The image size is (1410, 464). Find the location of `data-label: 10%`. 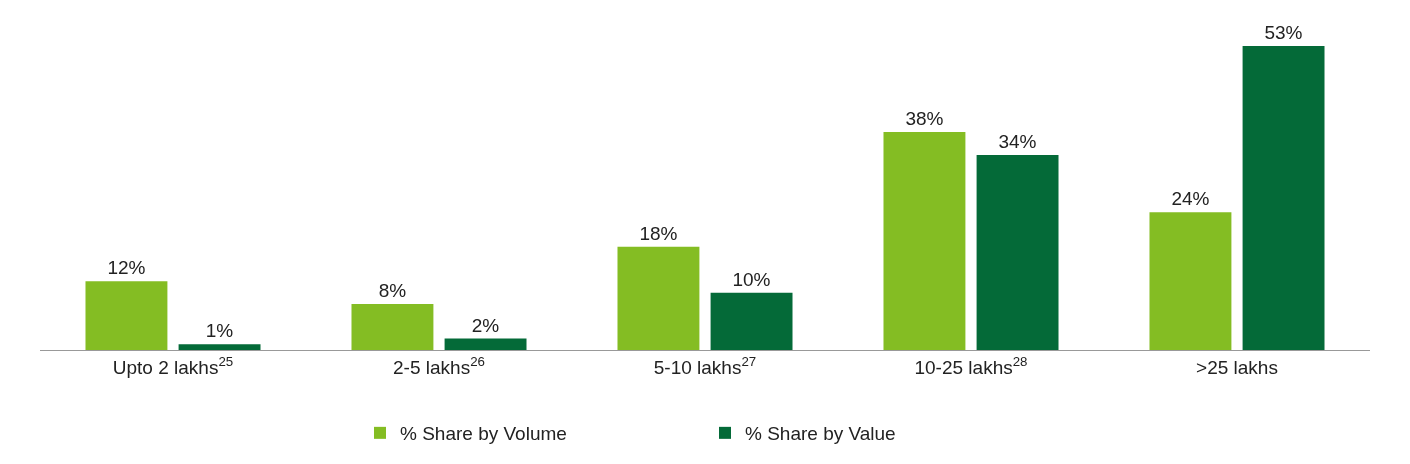

data-label: 10% is located at coordinates (751, 279).